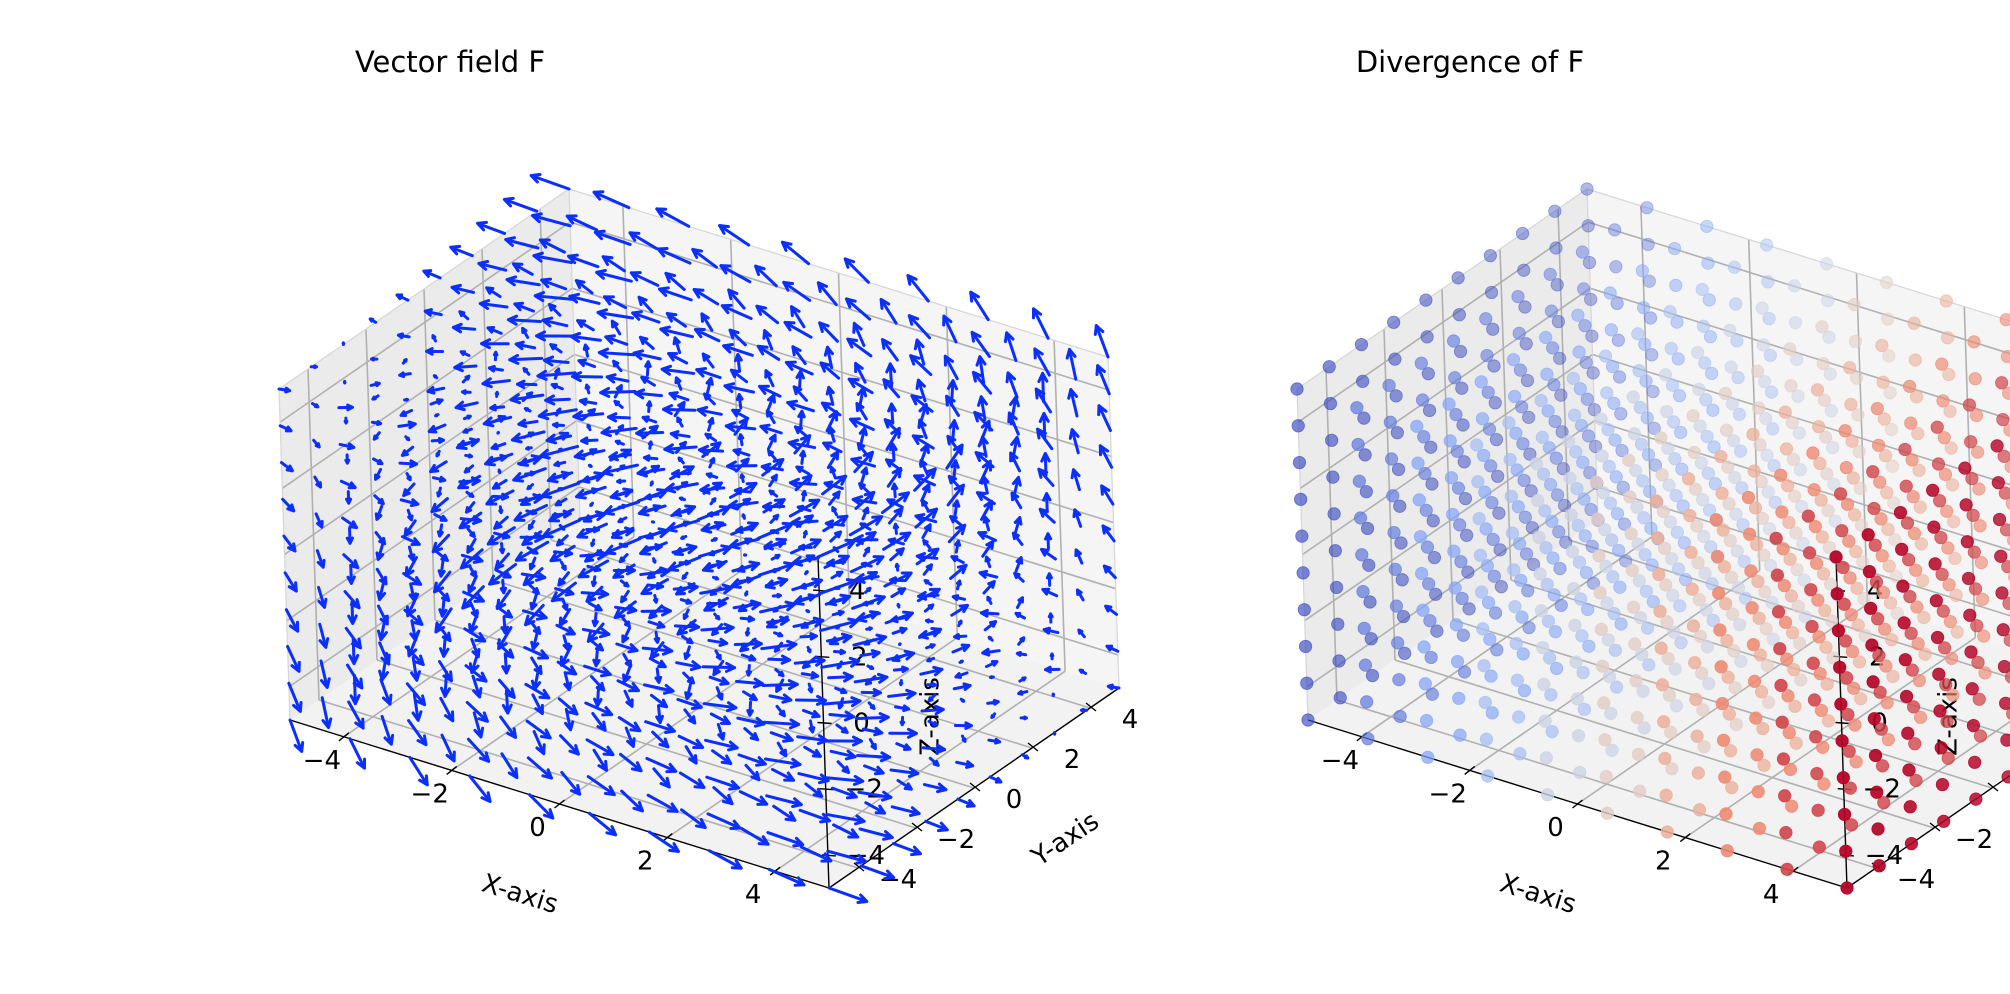 The image size is (2010, 994). Describe the element at coordinates (1935, 827) in the screenshot. I see `y-tick` at that location.